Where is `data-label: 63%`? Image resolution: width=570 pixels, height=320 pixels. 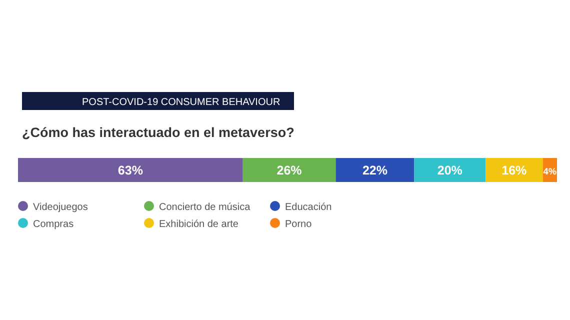
data-label: 63% is located at coordinates (130, 171).